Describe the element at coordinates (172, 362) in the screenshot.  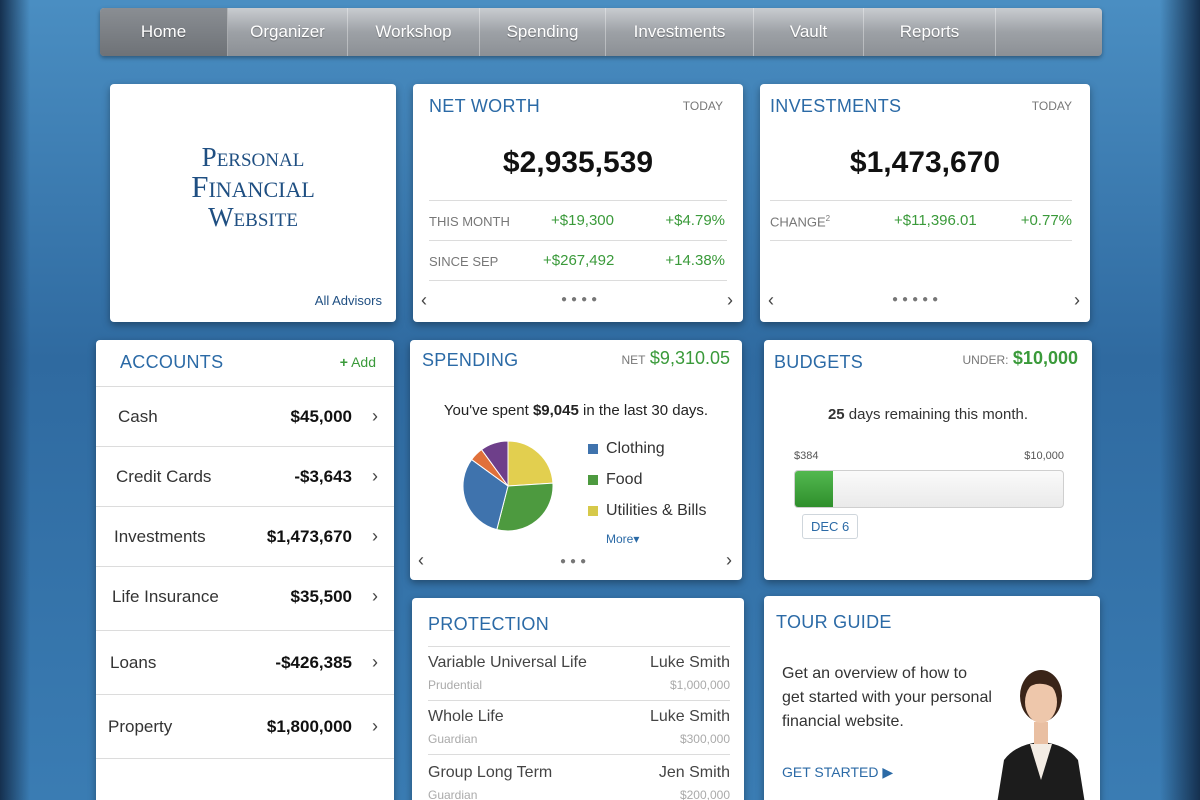
I see `accounts-title: ACCOUNTS` at that location.